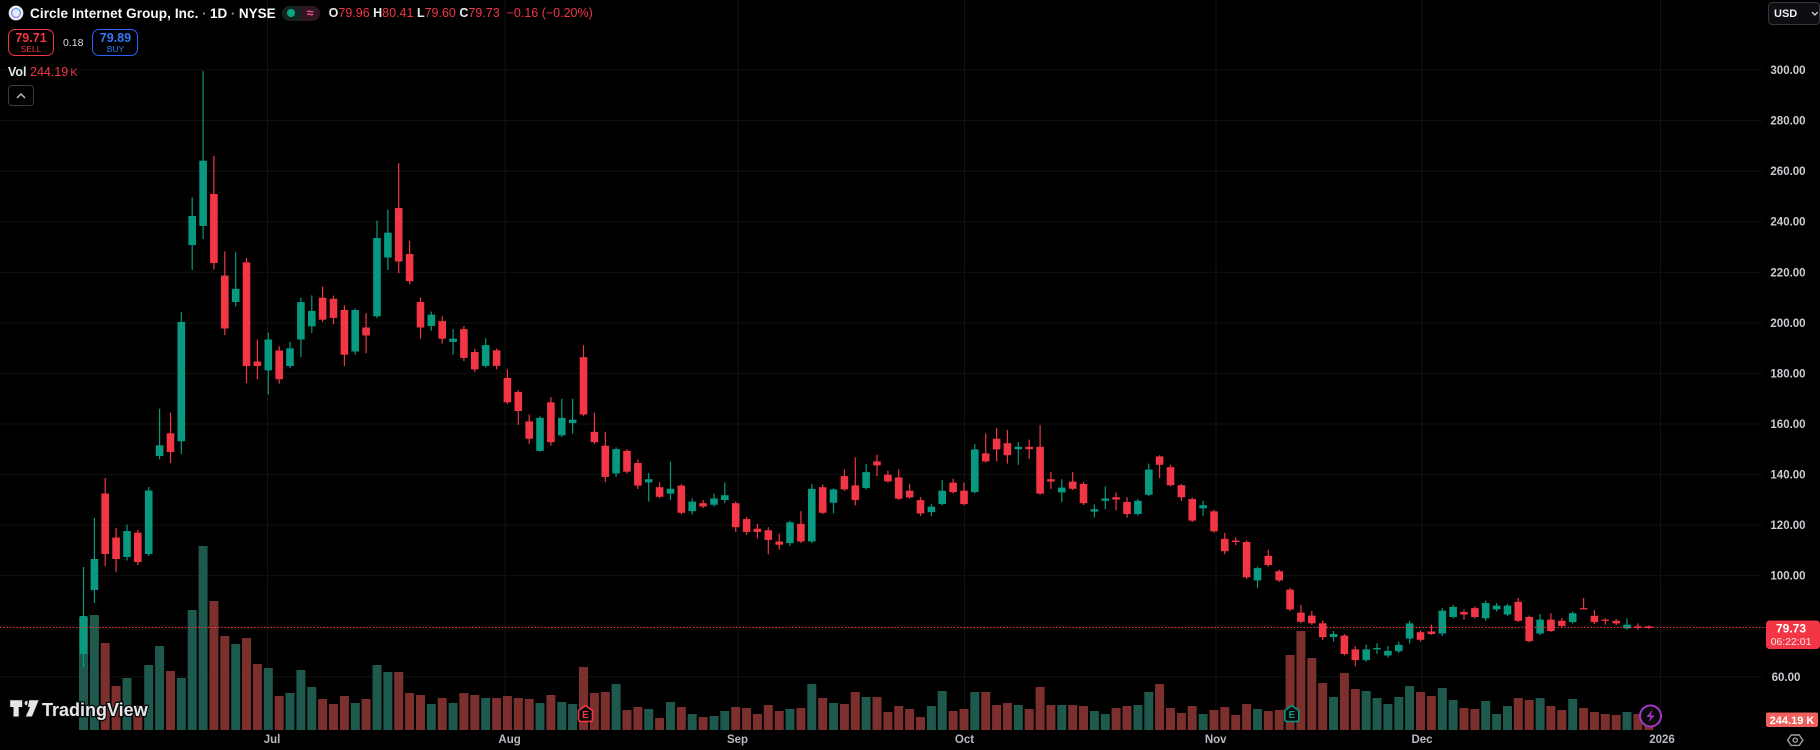 This screenshot has height=750, width=1820. Describe the element at coordinates (1787, 273) in the screenshot. I see `svg-text: 220.00` at that location.